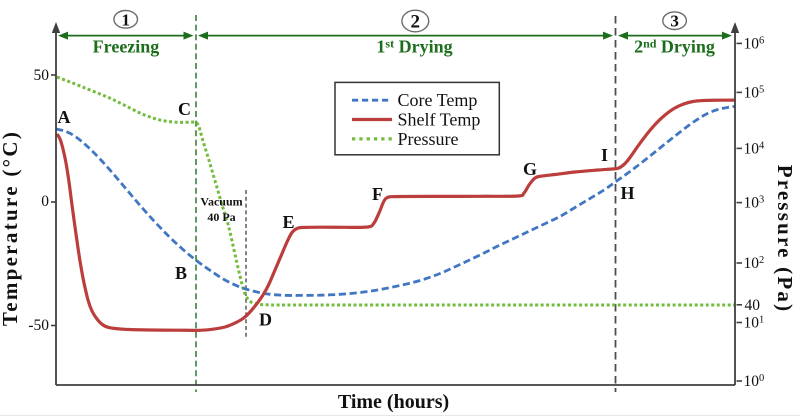 This screenshot has width=800, height=417. What do you see at coordinates (416, 22) in the screenshot?
I see `svg-text: 2` at bounding box center [416, 22].